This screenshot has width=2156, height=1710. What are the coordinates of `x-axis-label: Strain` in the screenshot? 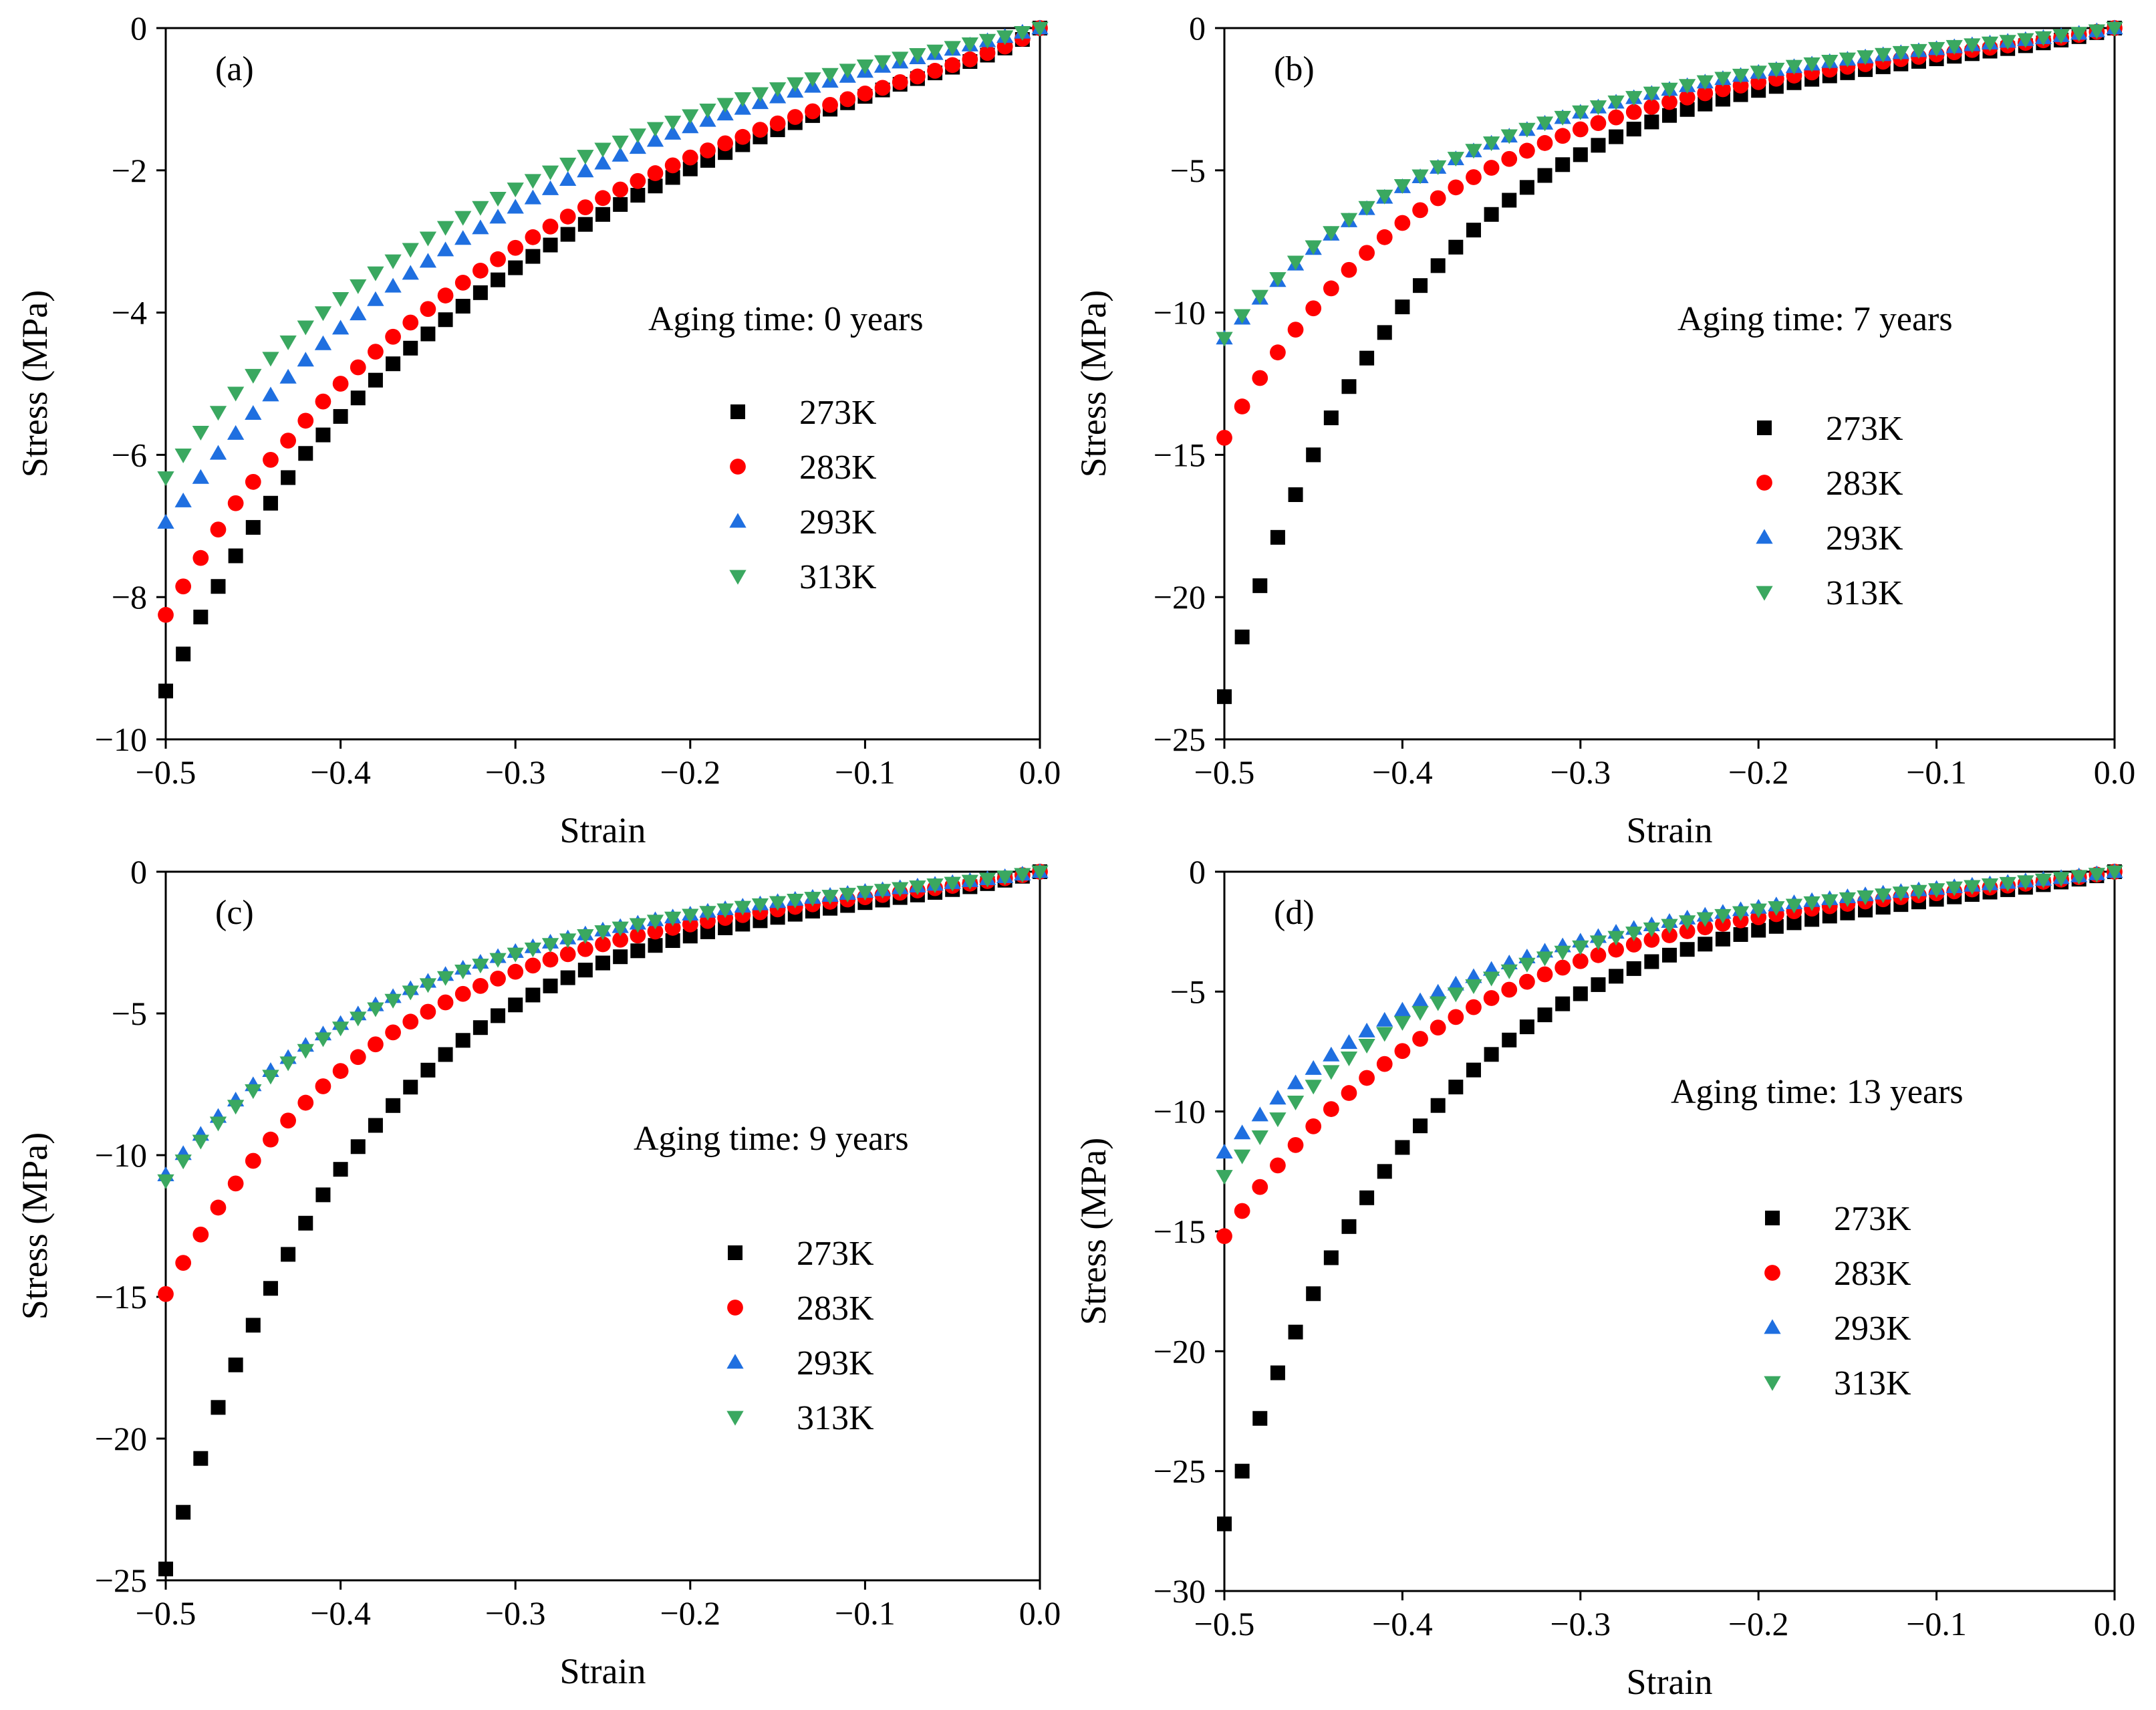 It's located at (603, 830).